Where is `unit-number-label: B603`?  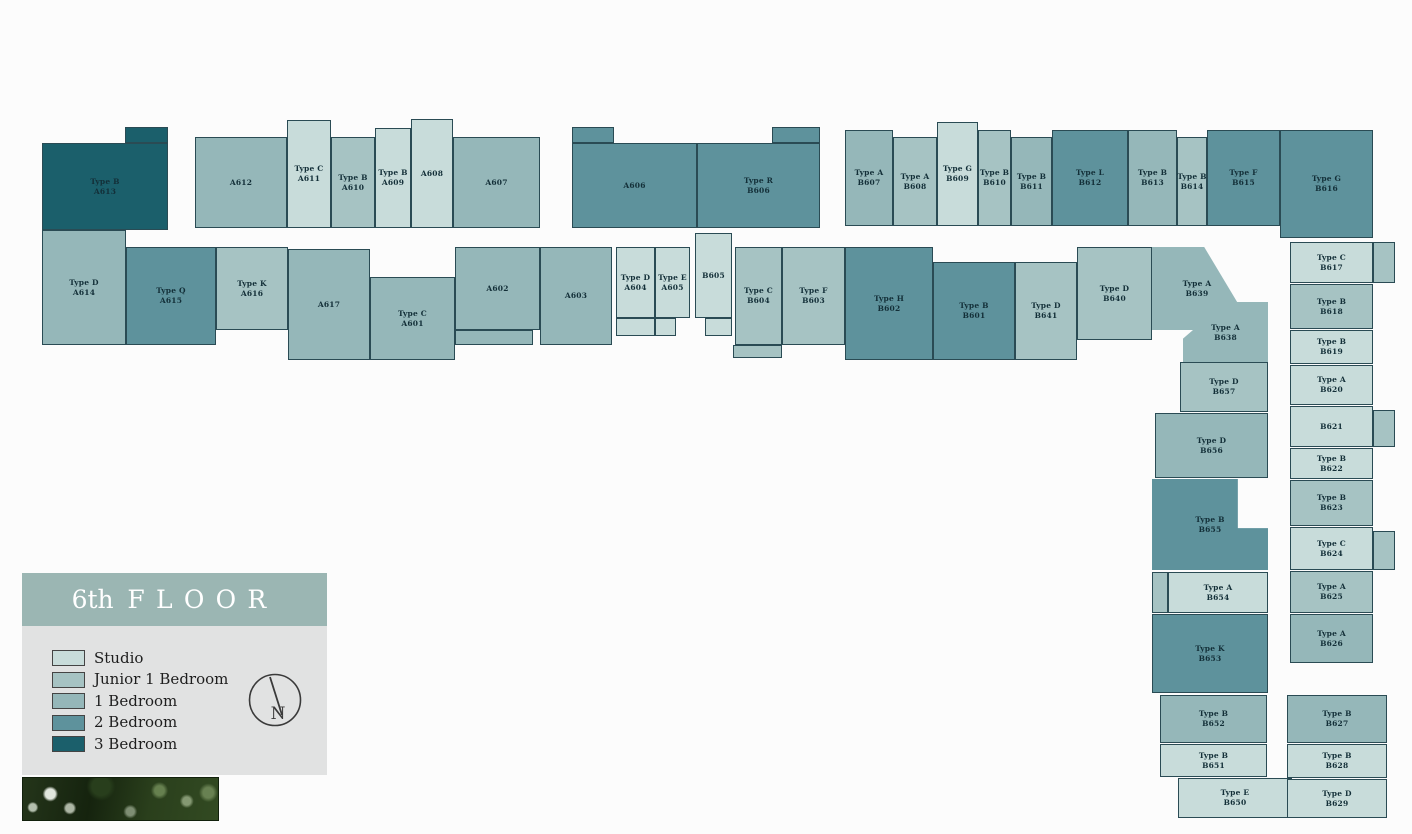 unit-number-label: B603 is located at coordinates (813, 300).